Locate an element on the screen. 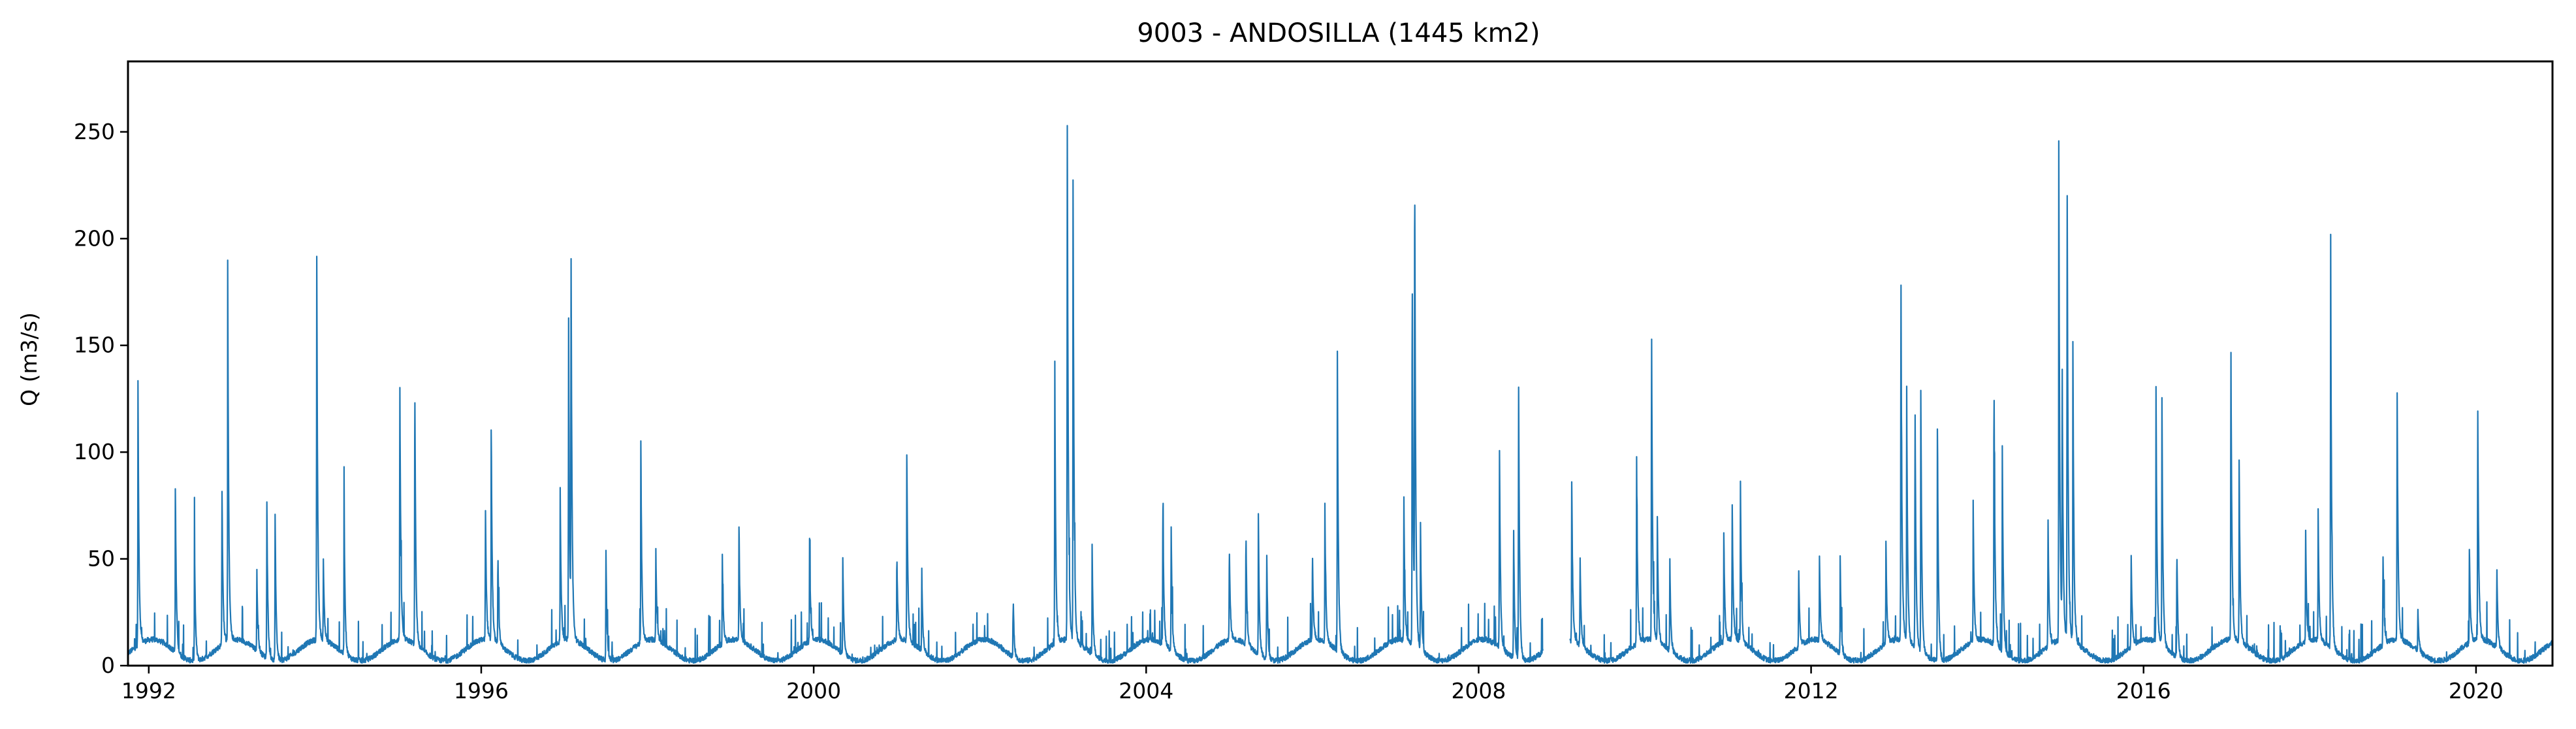  chart-title: 9003 - ANDOSILLA (1445 km2) is located at coordinates (1339, 33).